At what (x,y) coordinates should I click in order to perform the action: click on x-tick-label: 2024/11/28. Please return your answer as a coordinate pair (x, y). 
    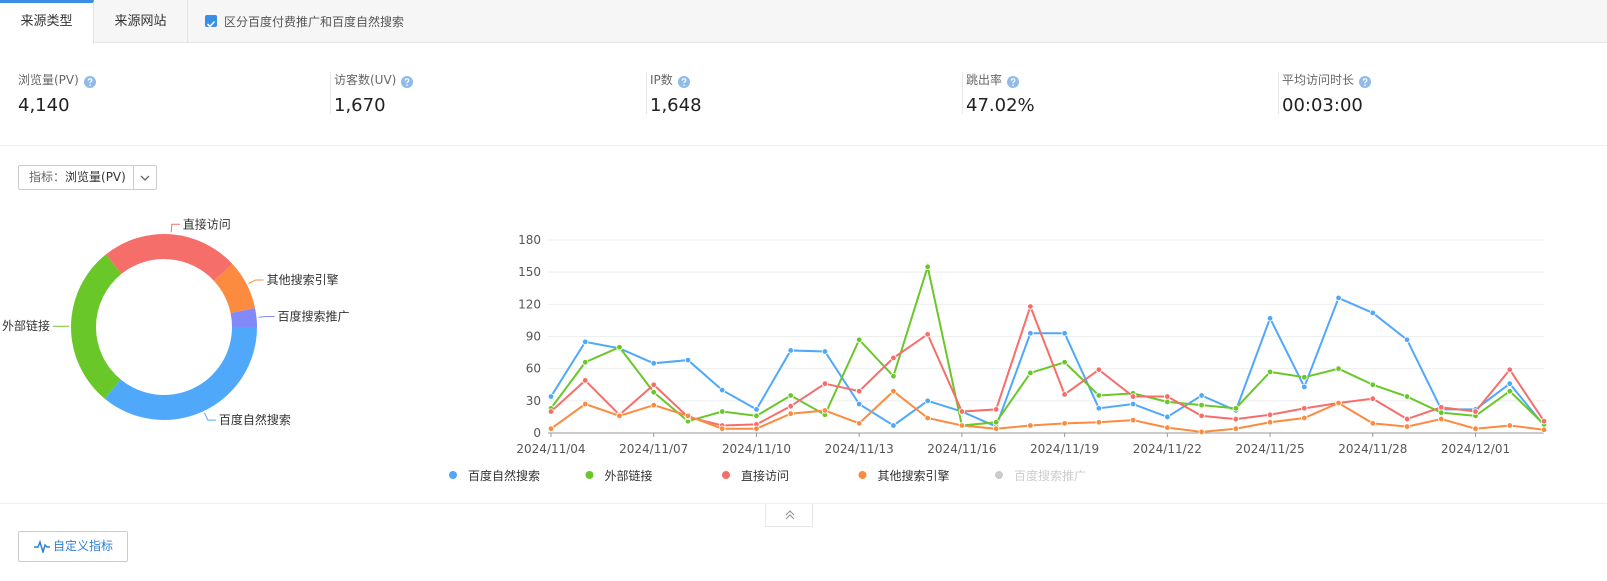
    Looking at the image, I should click on (1372, 449).